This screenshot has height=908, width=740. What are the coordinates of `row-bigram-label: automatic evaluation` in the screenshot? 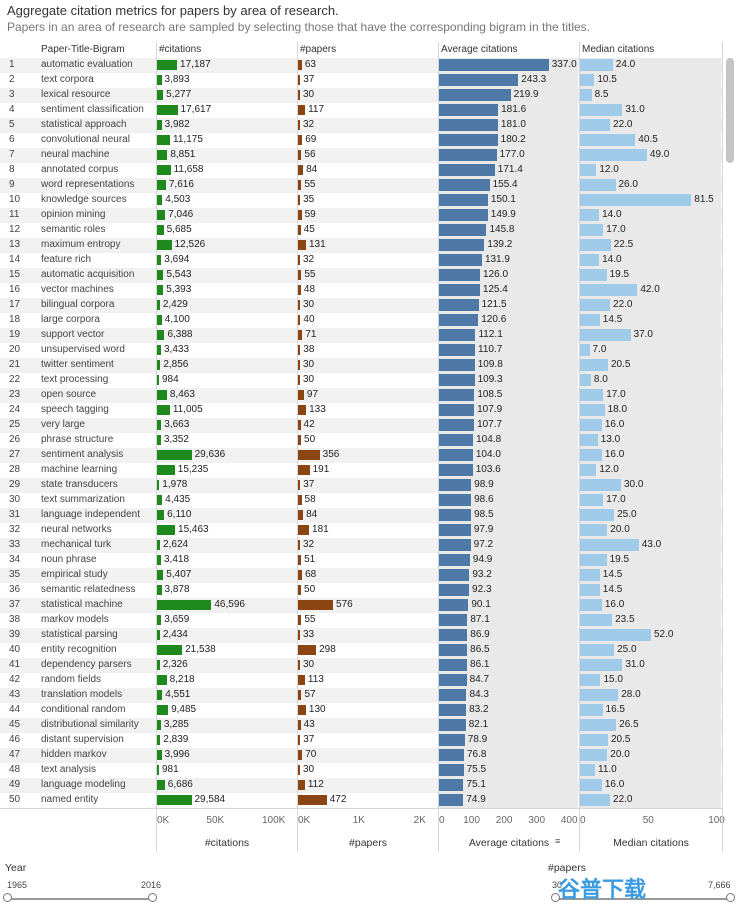 It's located at (87, 64).